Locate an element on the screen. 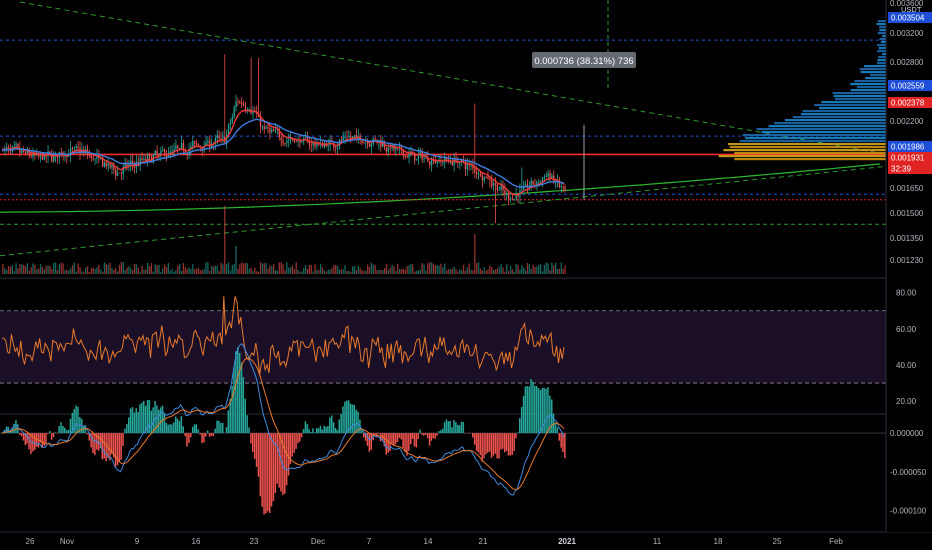  time-axis: 26 Nov 9 16 23 Dec 7 14 21 2021 11 18 25 Feb is located at coordinates (435, 541).